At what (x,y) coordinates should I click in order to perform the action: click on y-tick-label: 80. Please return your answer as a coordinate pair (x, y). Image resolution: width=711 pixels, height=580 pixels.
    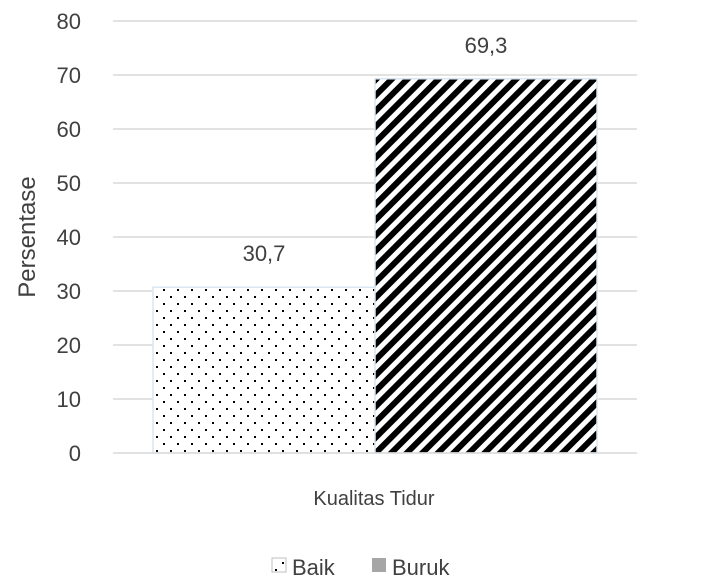
    Looking at the image, I should click on (69, 21).